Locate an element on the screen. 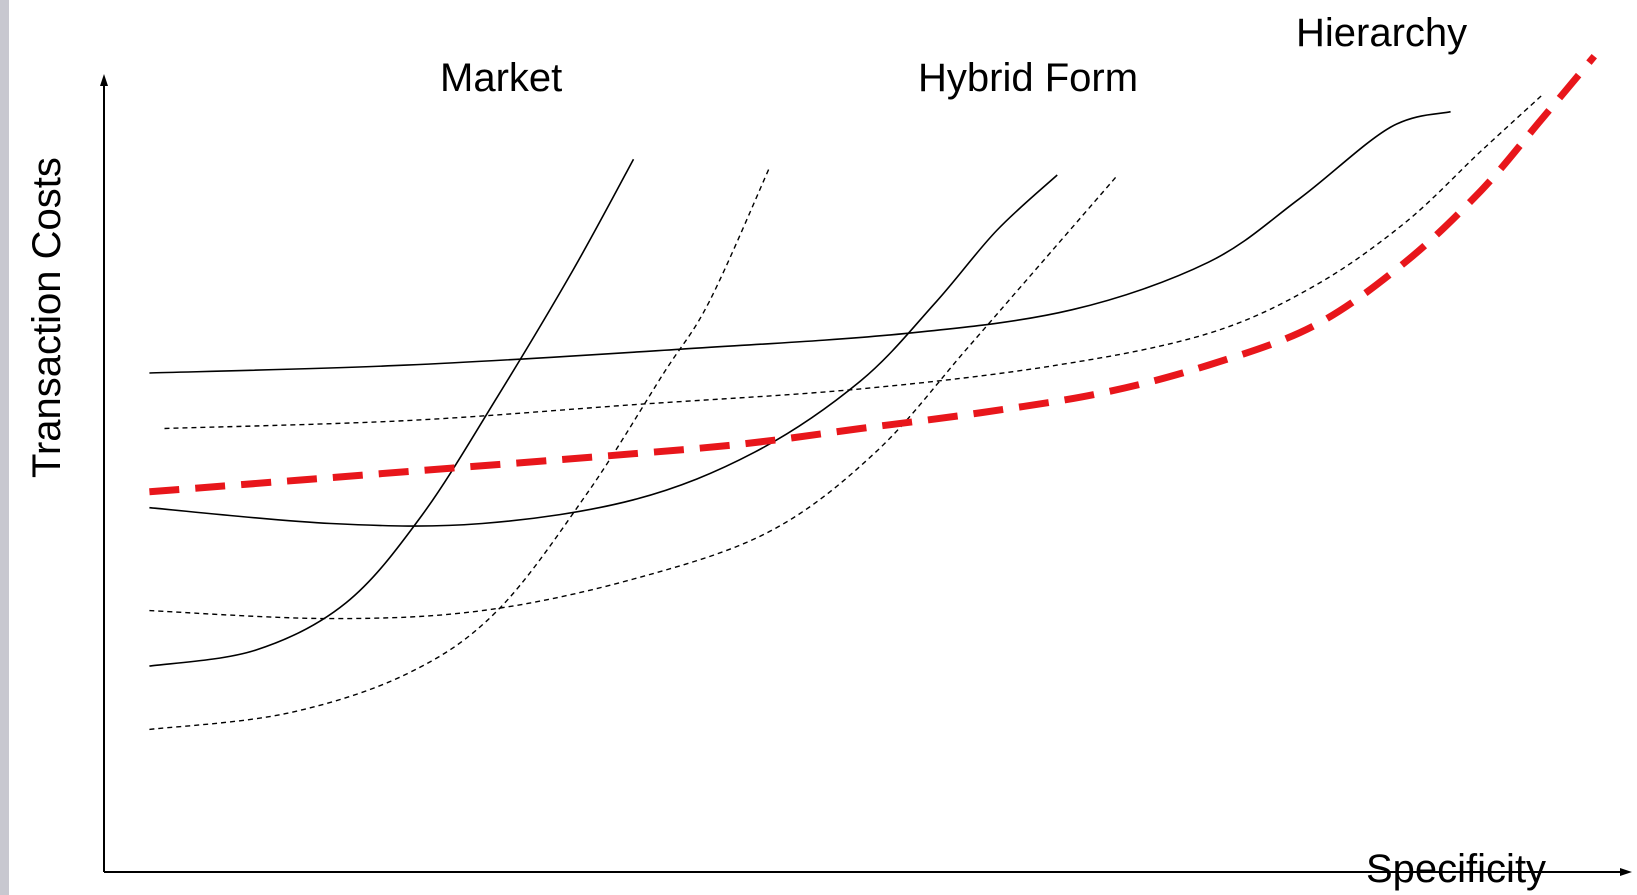  y-axis-label: Transaction Costs is located at coordinates (47, 317).